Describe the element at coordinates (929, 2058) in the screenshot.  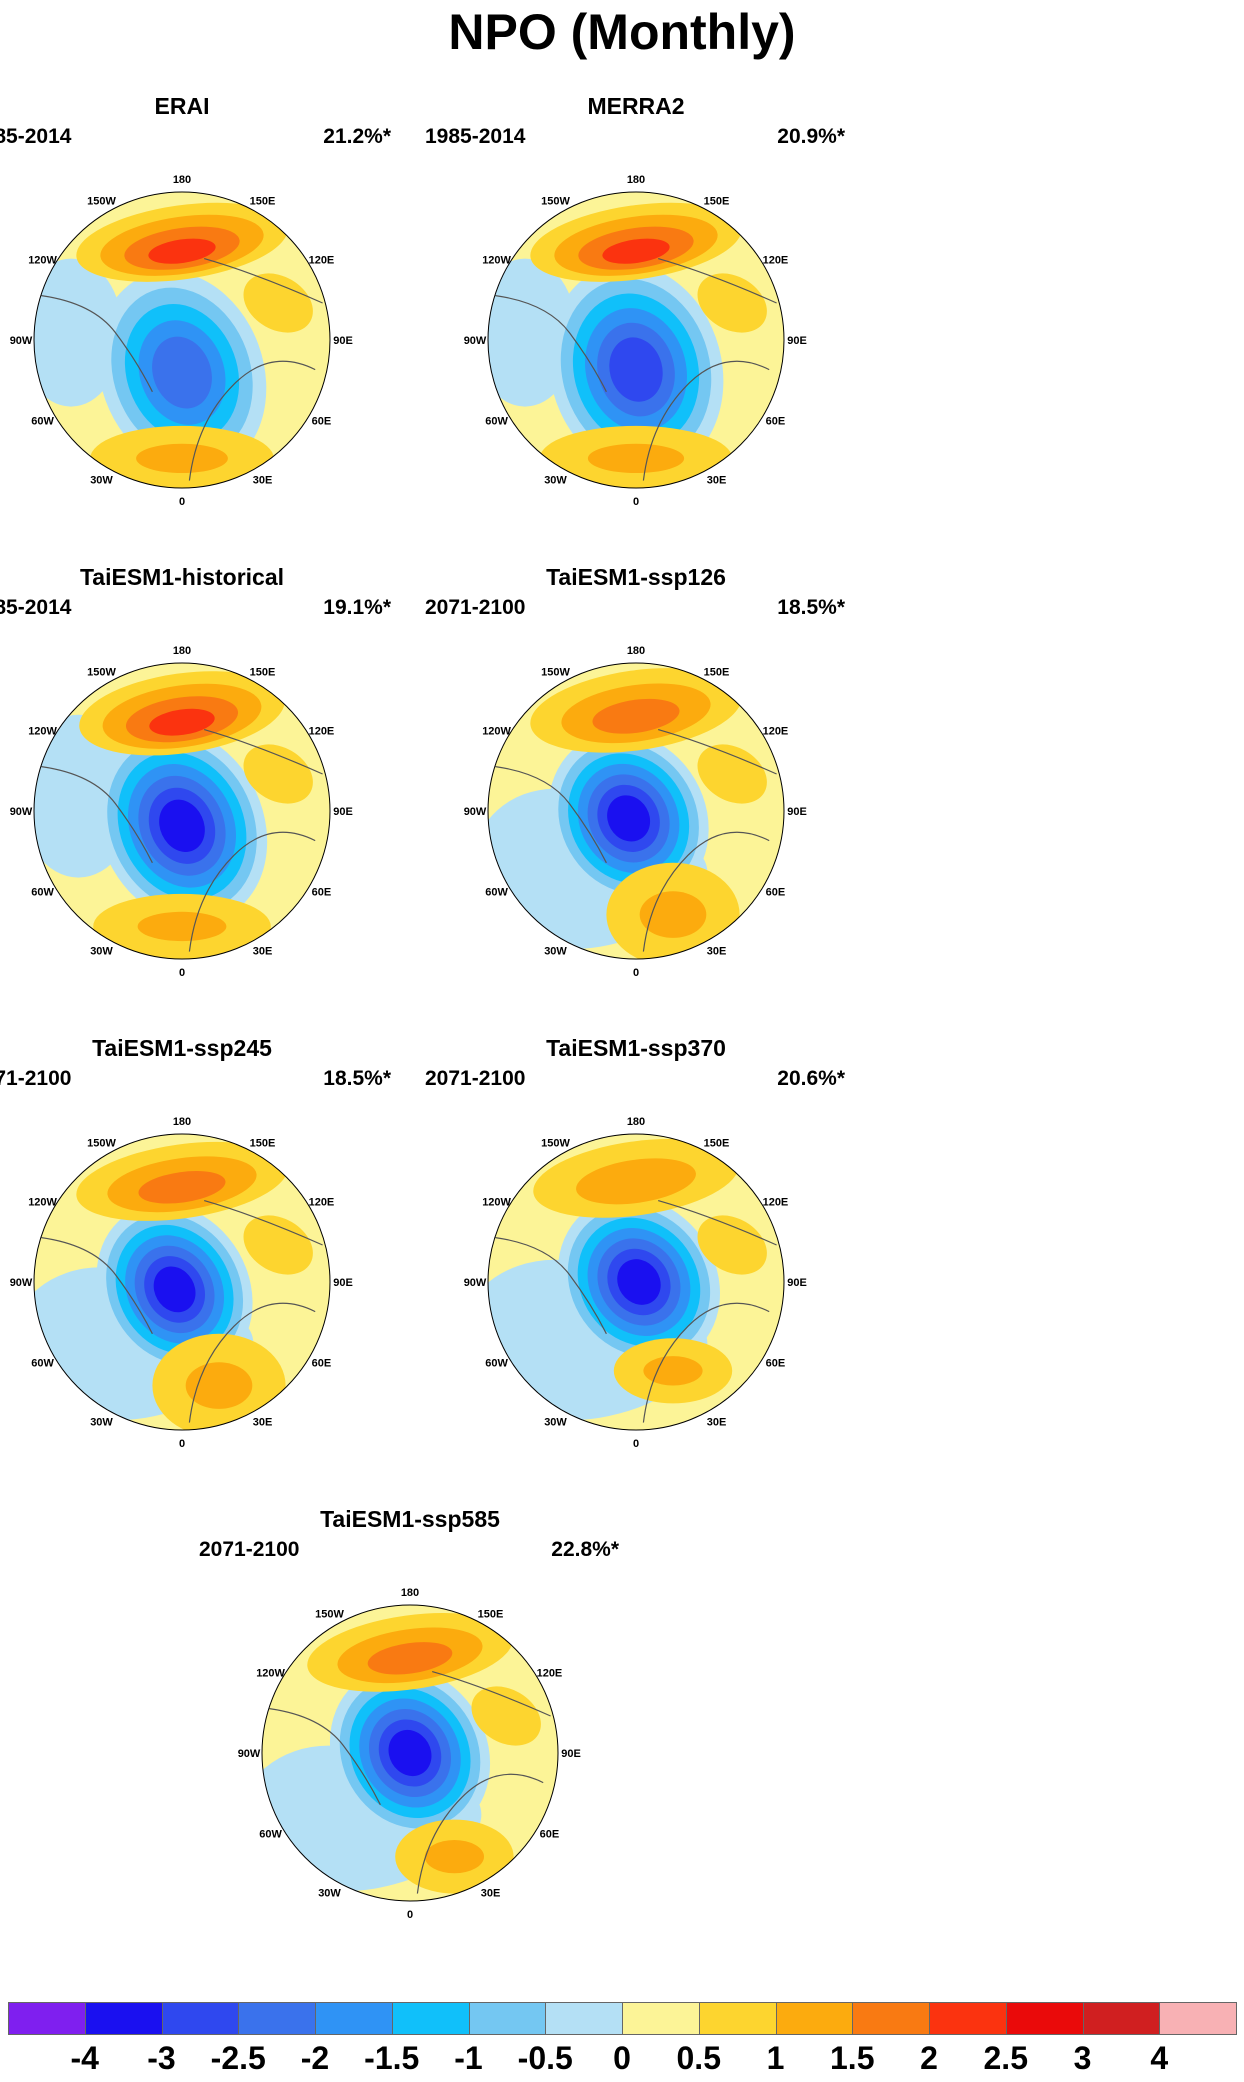
I see `colorbar-tick-label: 2` at that location.